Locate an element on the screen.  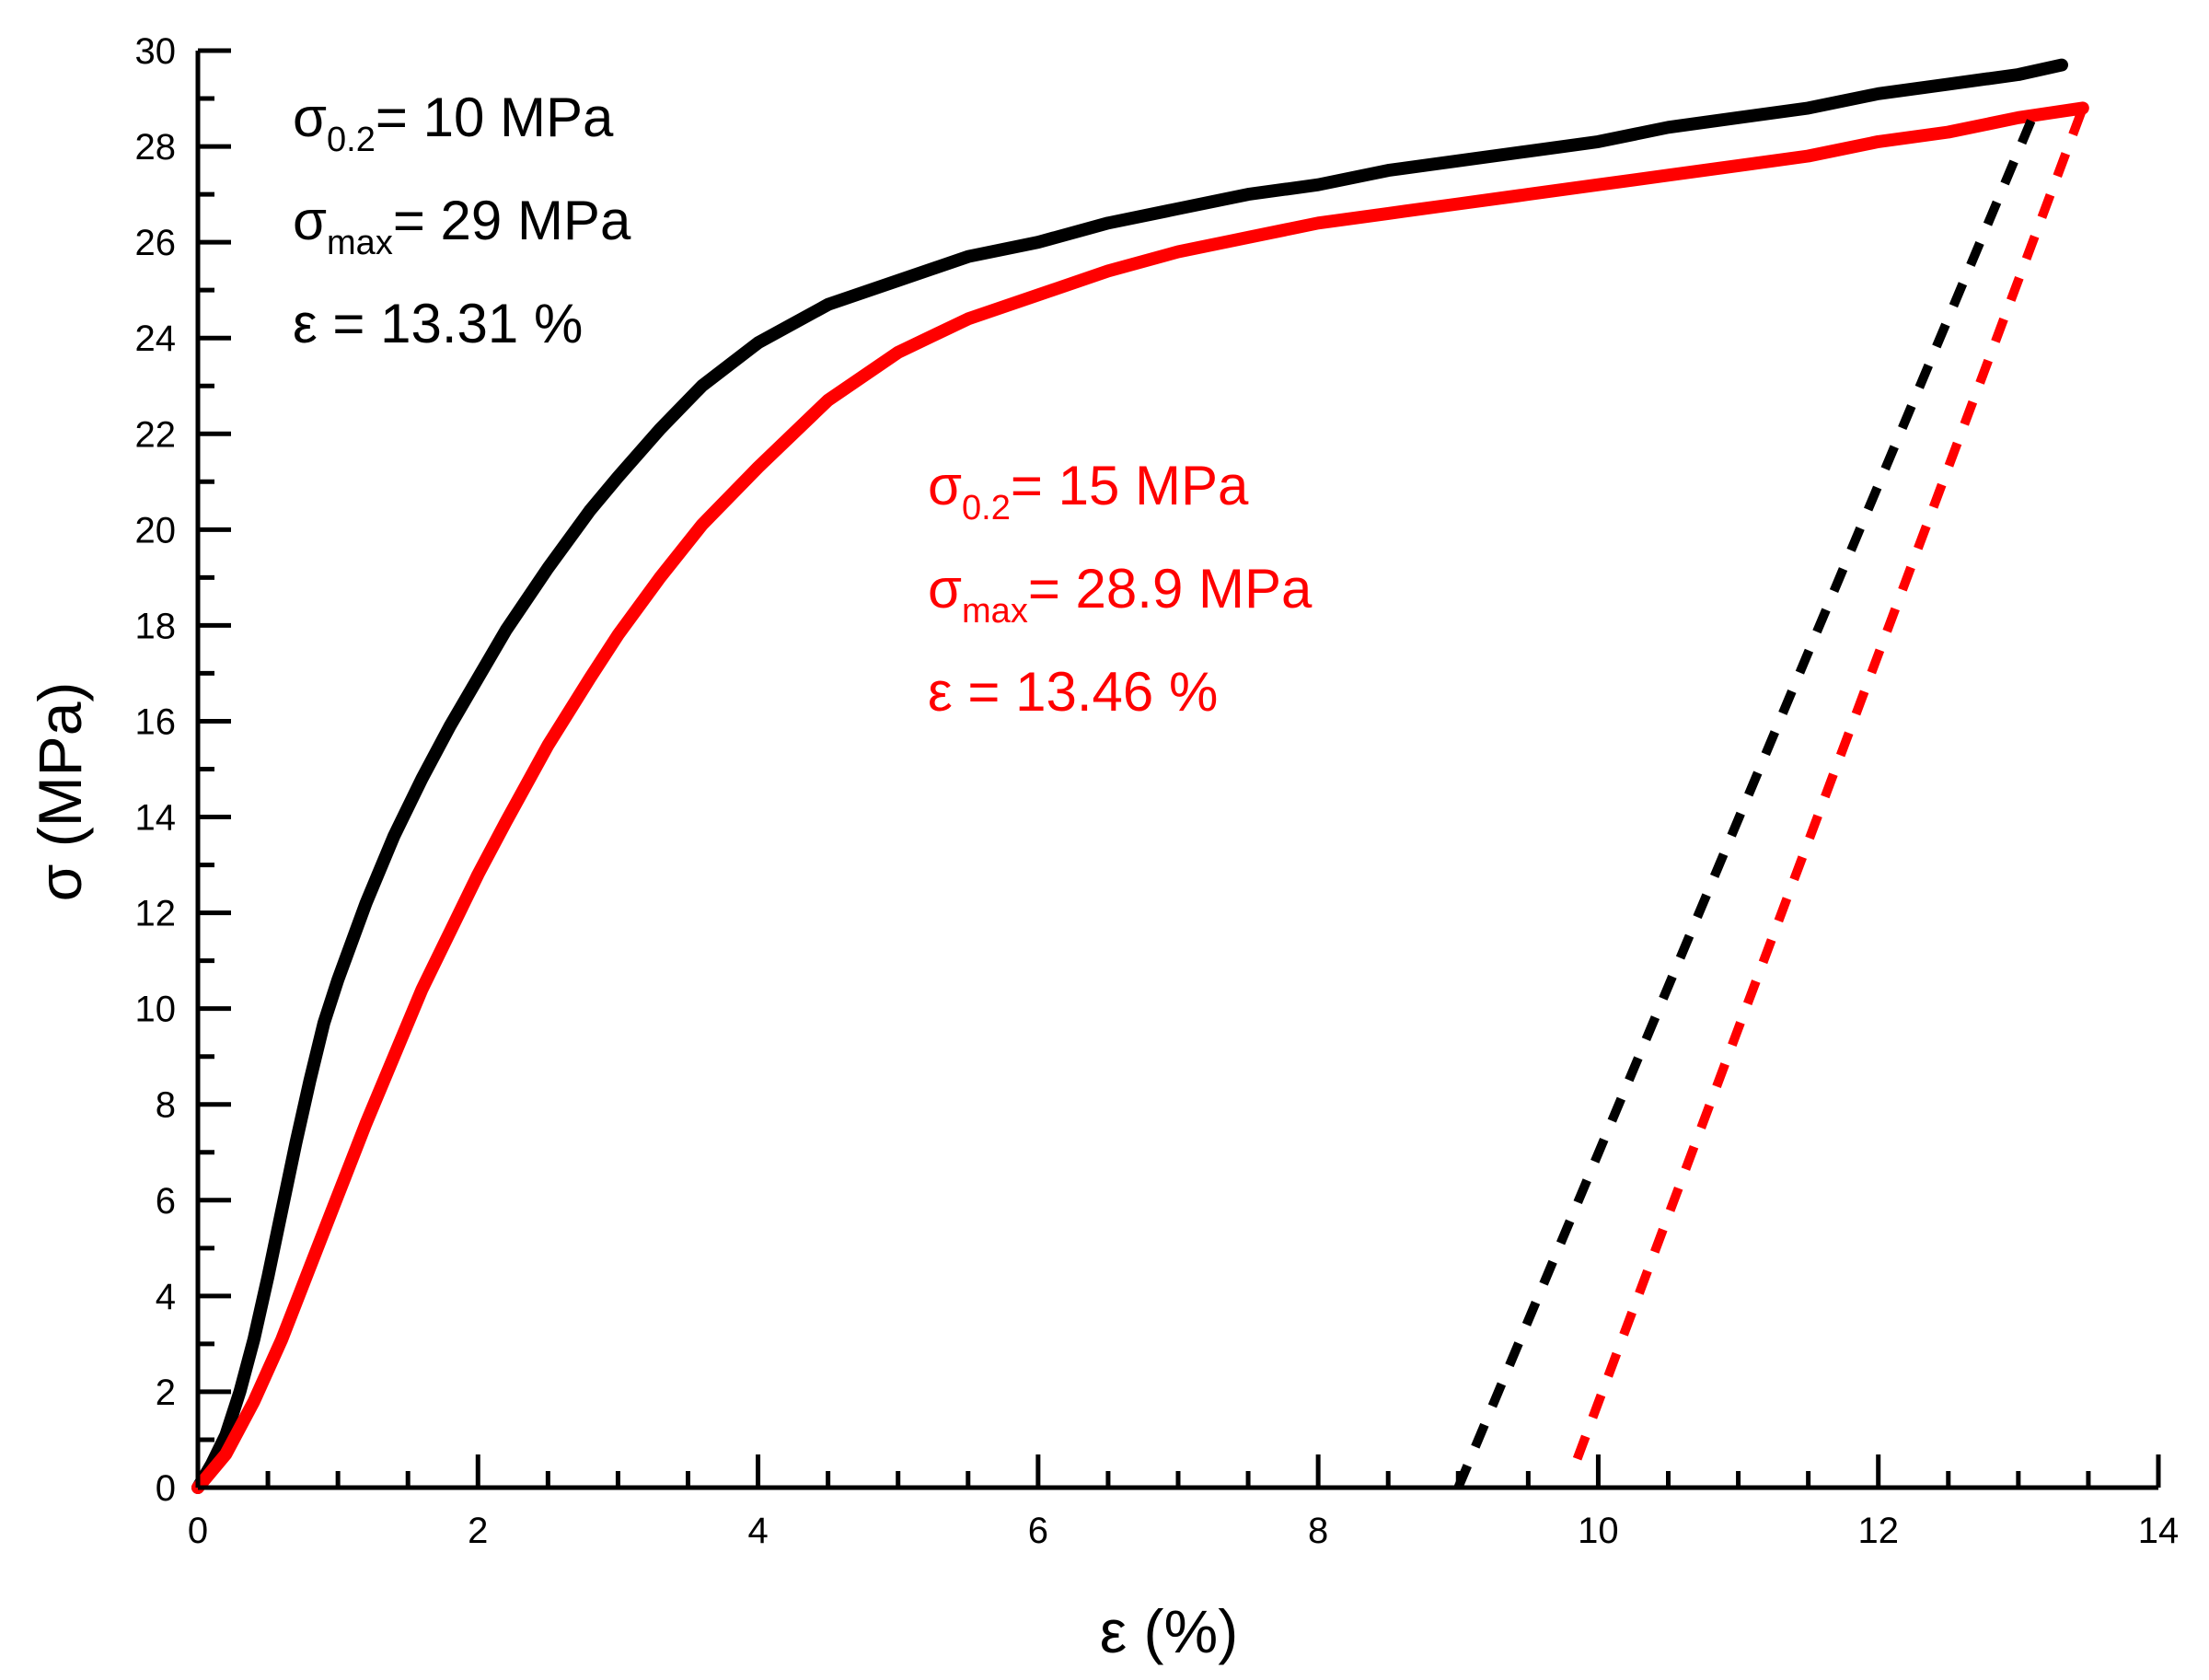
x-tick-label: 6 is located at coordinates (1038, 1531).